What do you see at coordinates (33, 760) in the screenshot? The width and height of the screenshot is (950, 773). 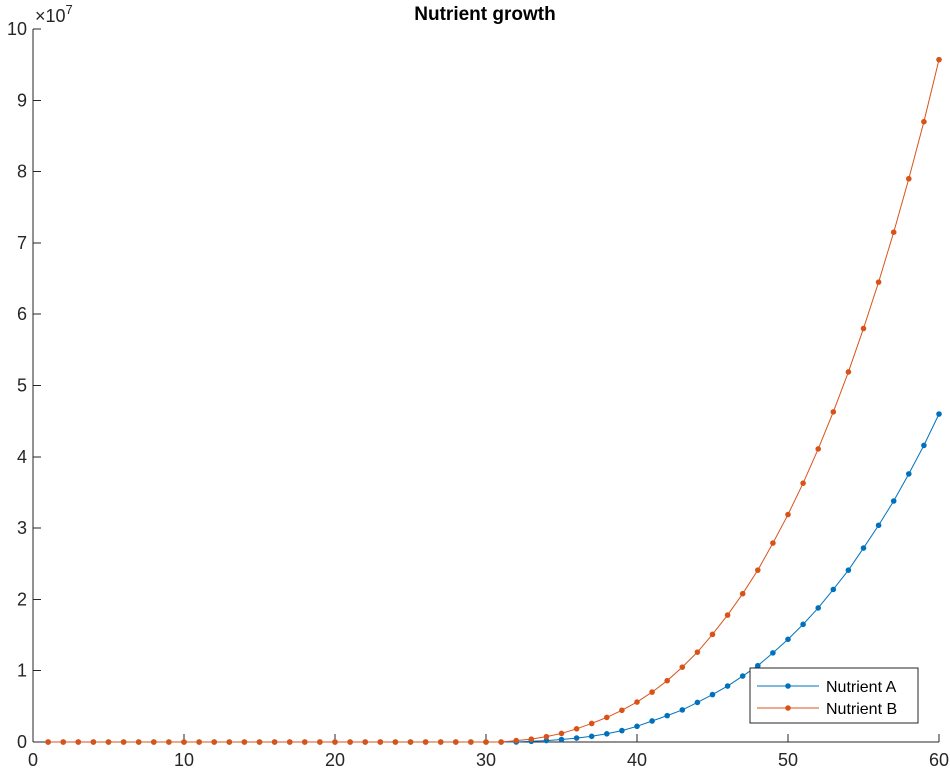 I see `x-tick-label: 0` at bounding box center [33, 760].